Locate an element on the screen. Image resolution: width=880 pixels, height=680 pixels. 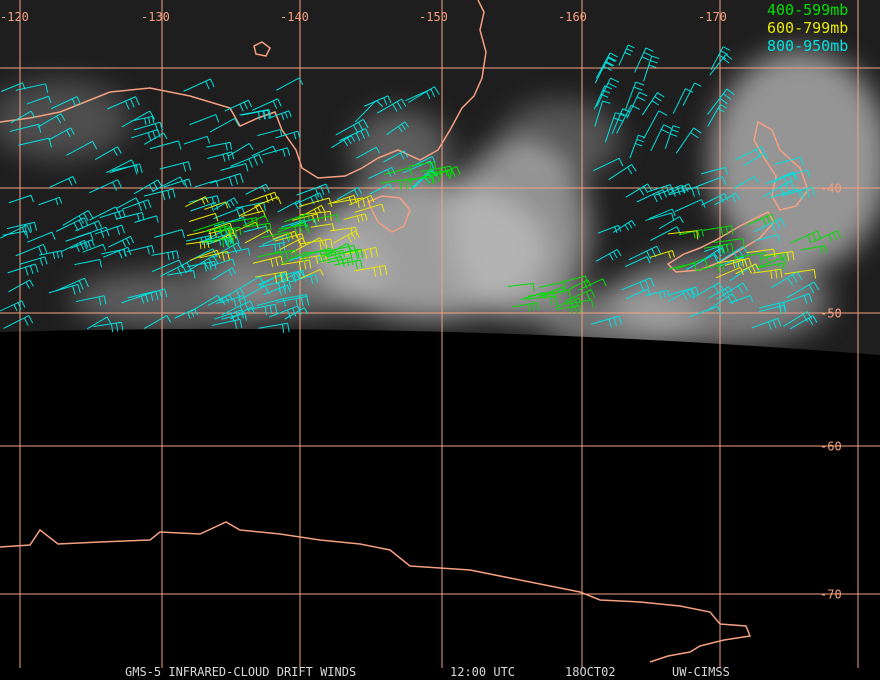
footer-text: 18OCT02 is located at coordinates (590, 672).